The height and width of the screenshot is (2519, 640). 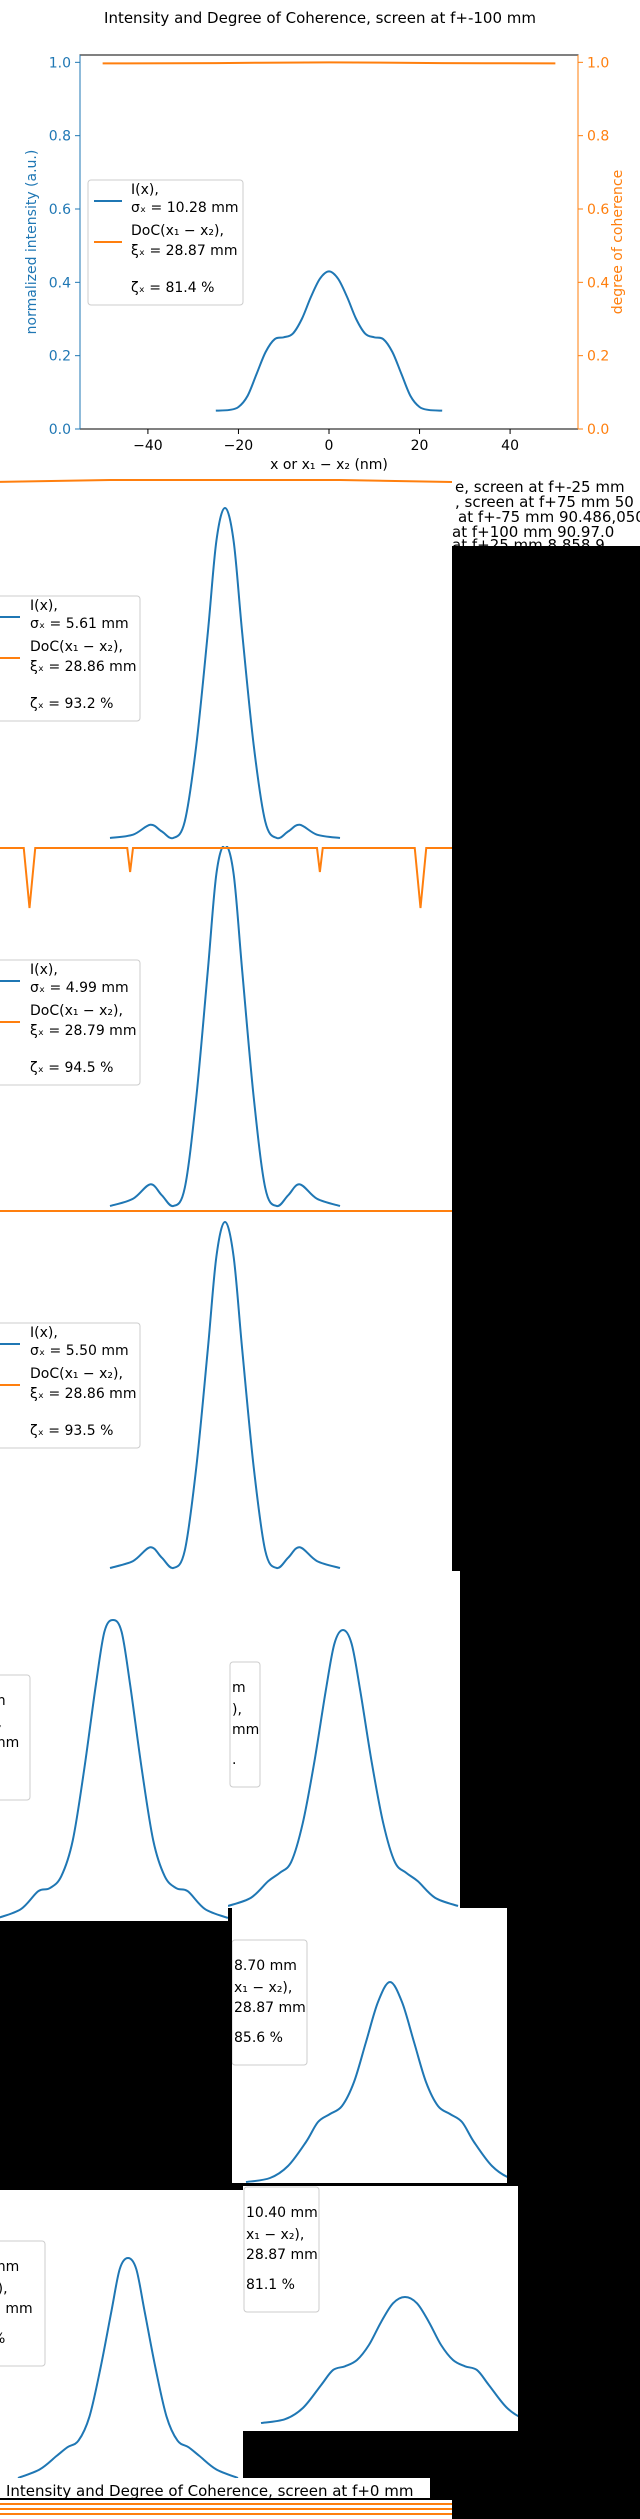 I want to click on legend-text: %, so click(x=2, y=2339).